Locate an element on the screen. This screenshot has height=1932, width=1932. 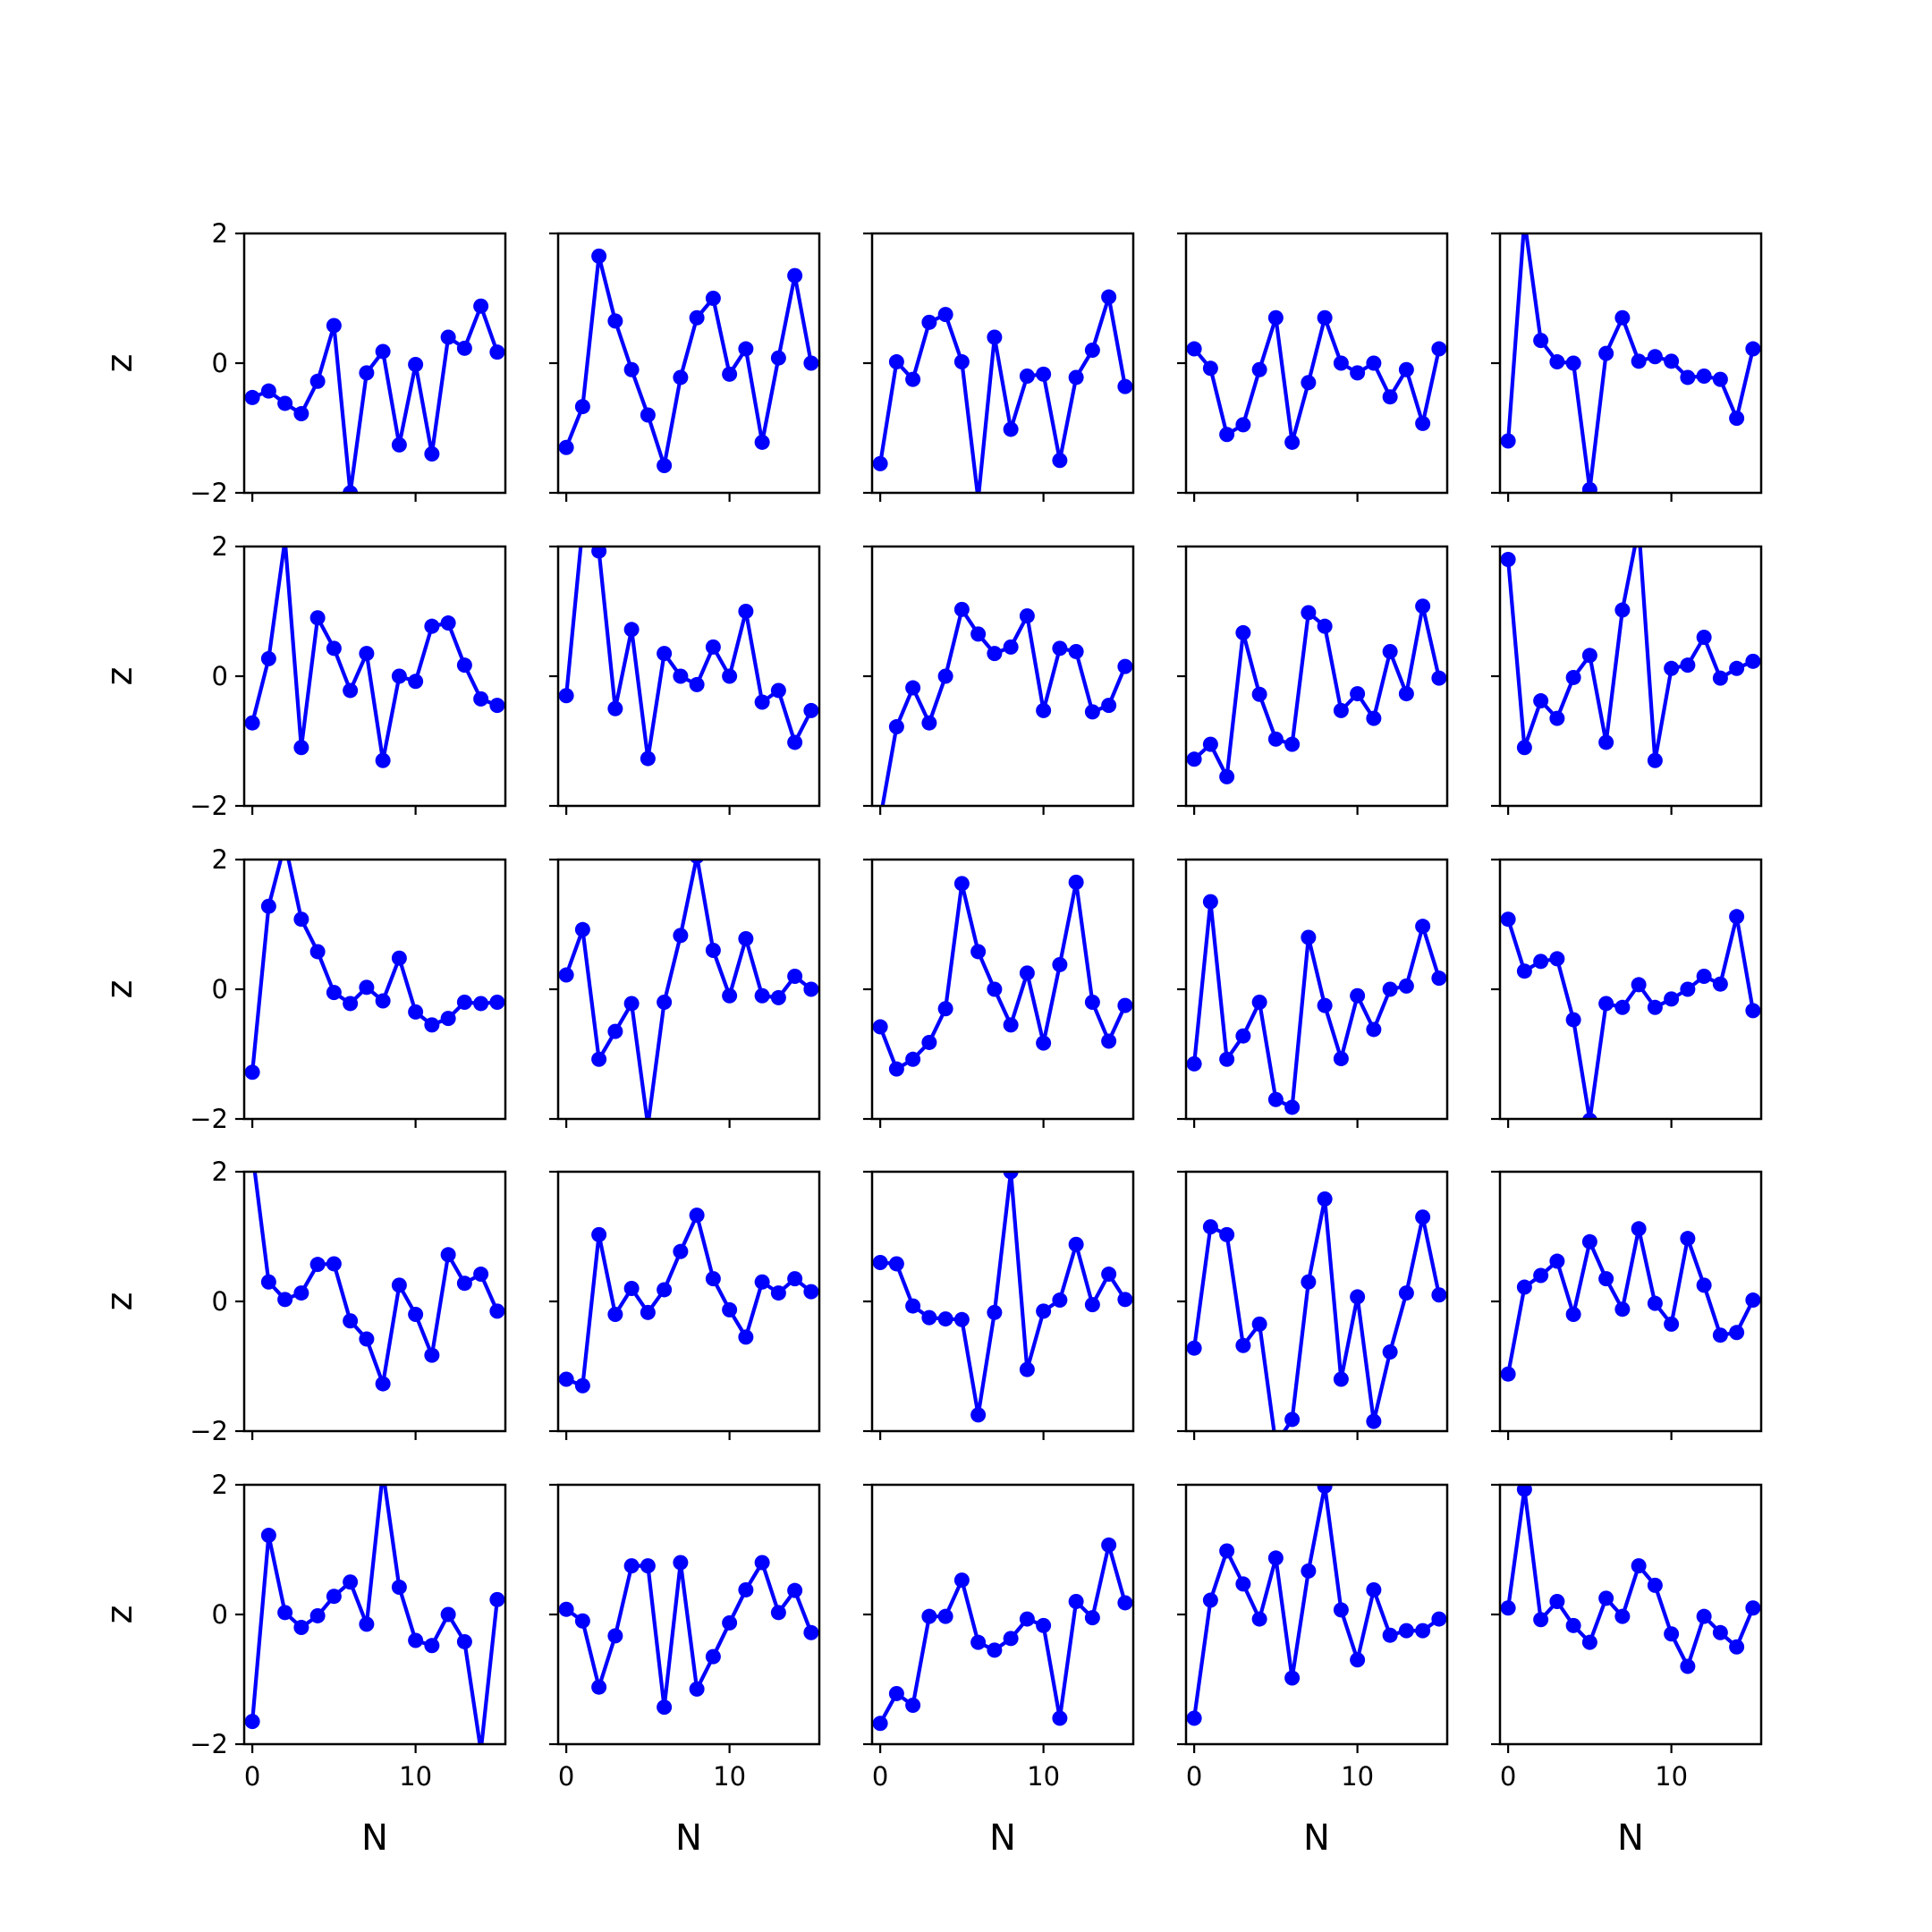
y-axis-label: z is located at coordinates (119, 1615).